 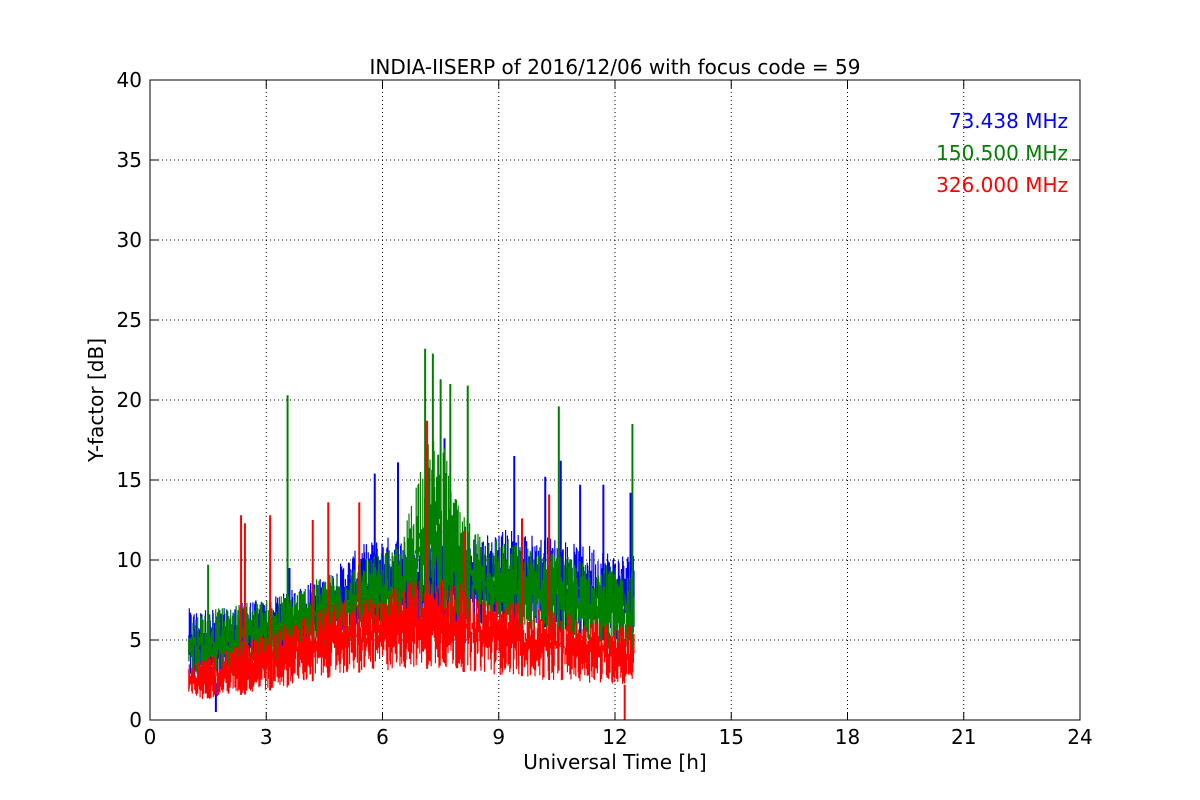 I want to click on x-tick-label: 0, so click(x=150, y=737).